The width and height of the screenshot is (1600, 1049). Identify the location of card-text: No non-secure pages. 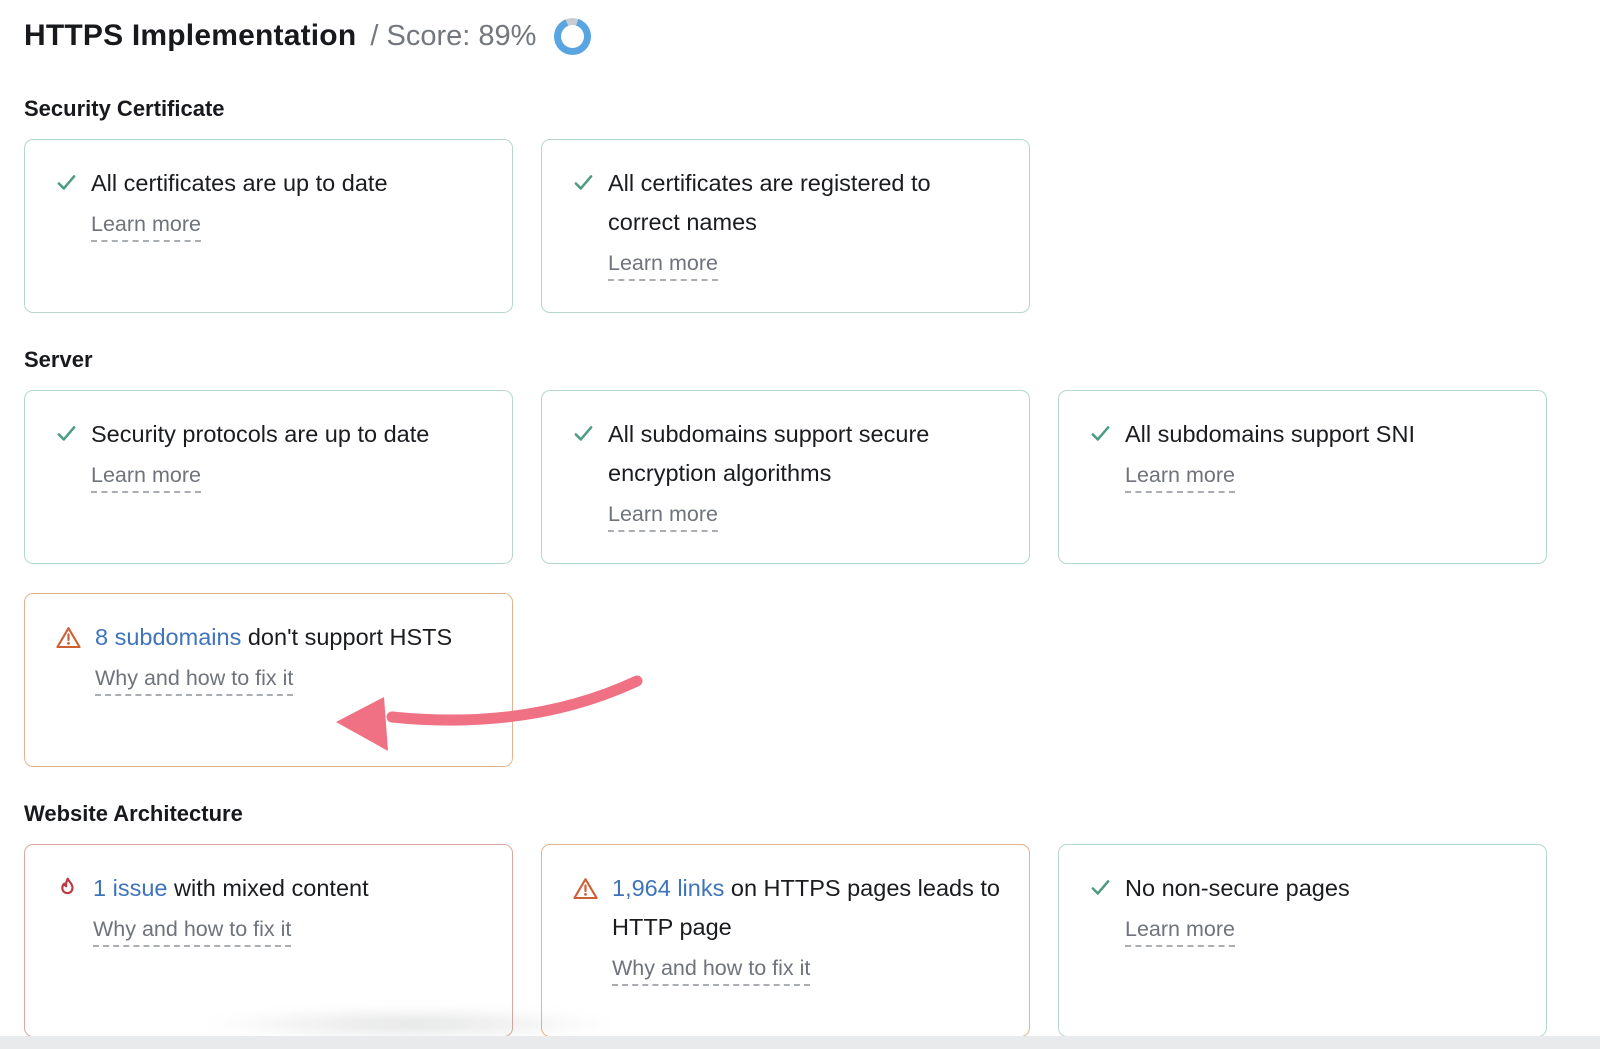
(1237, 888).